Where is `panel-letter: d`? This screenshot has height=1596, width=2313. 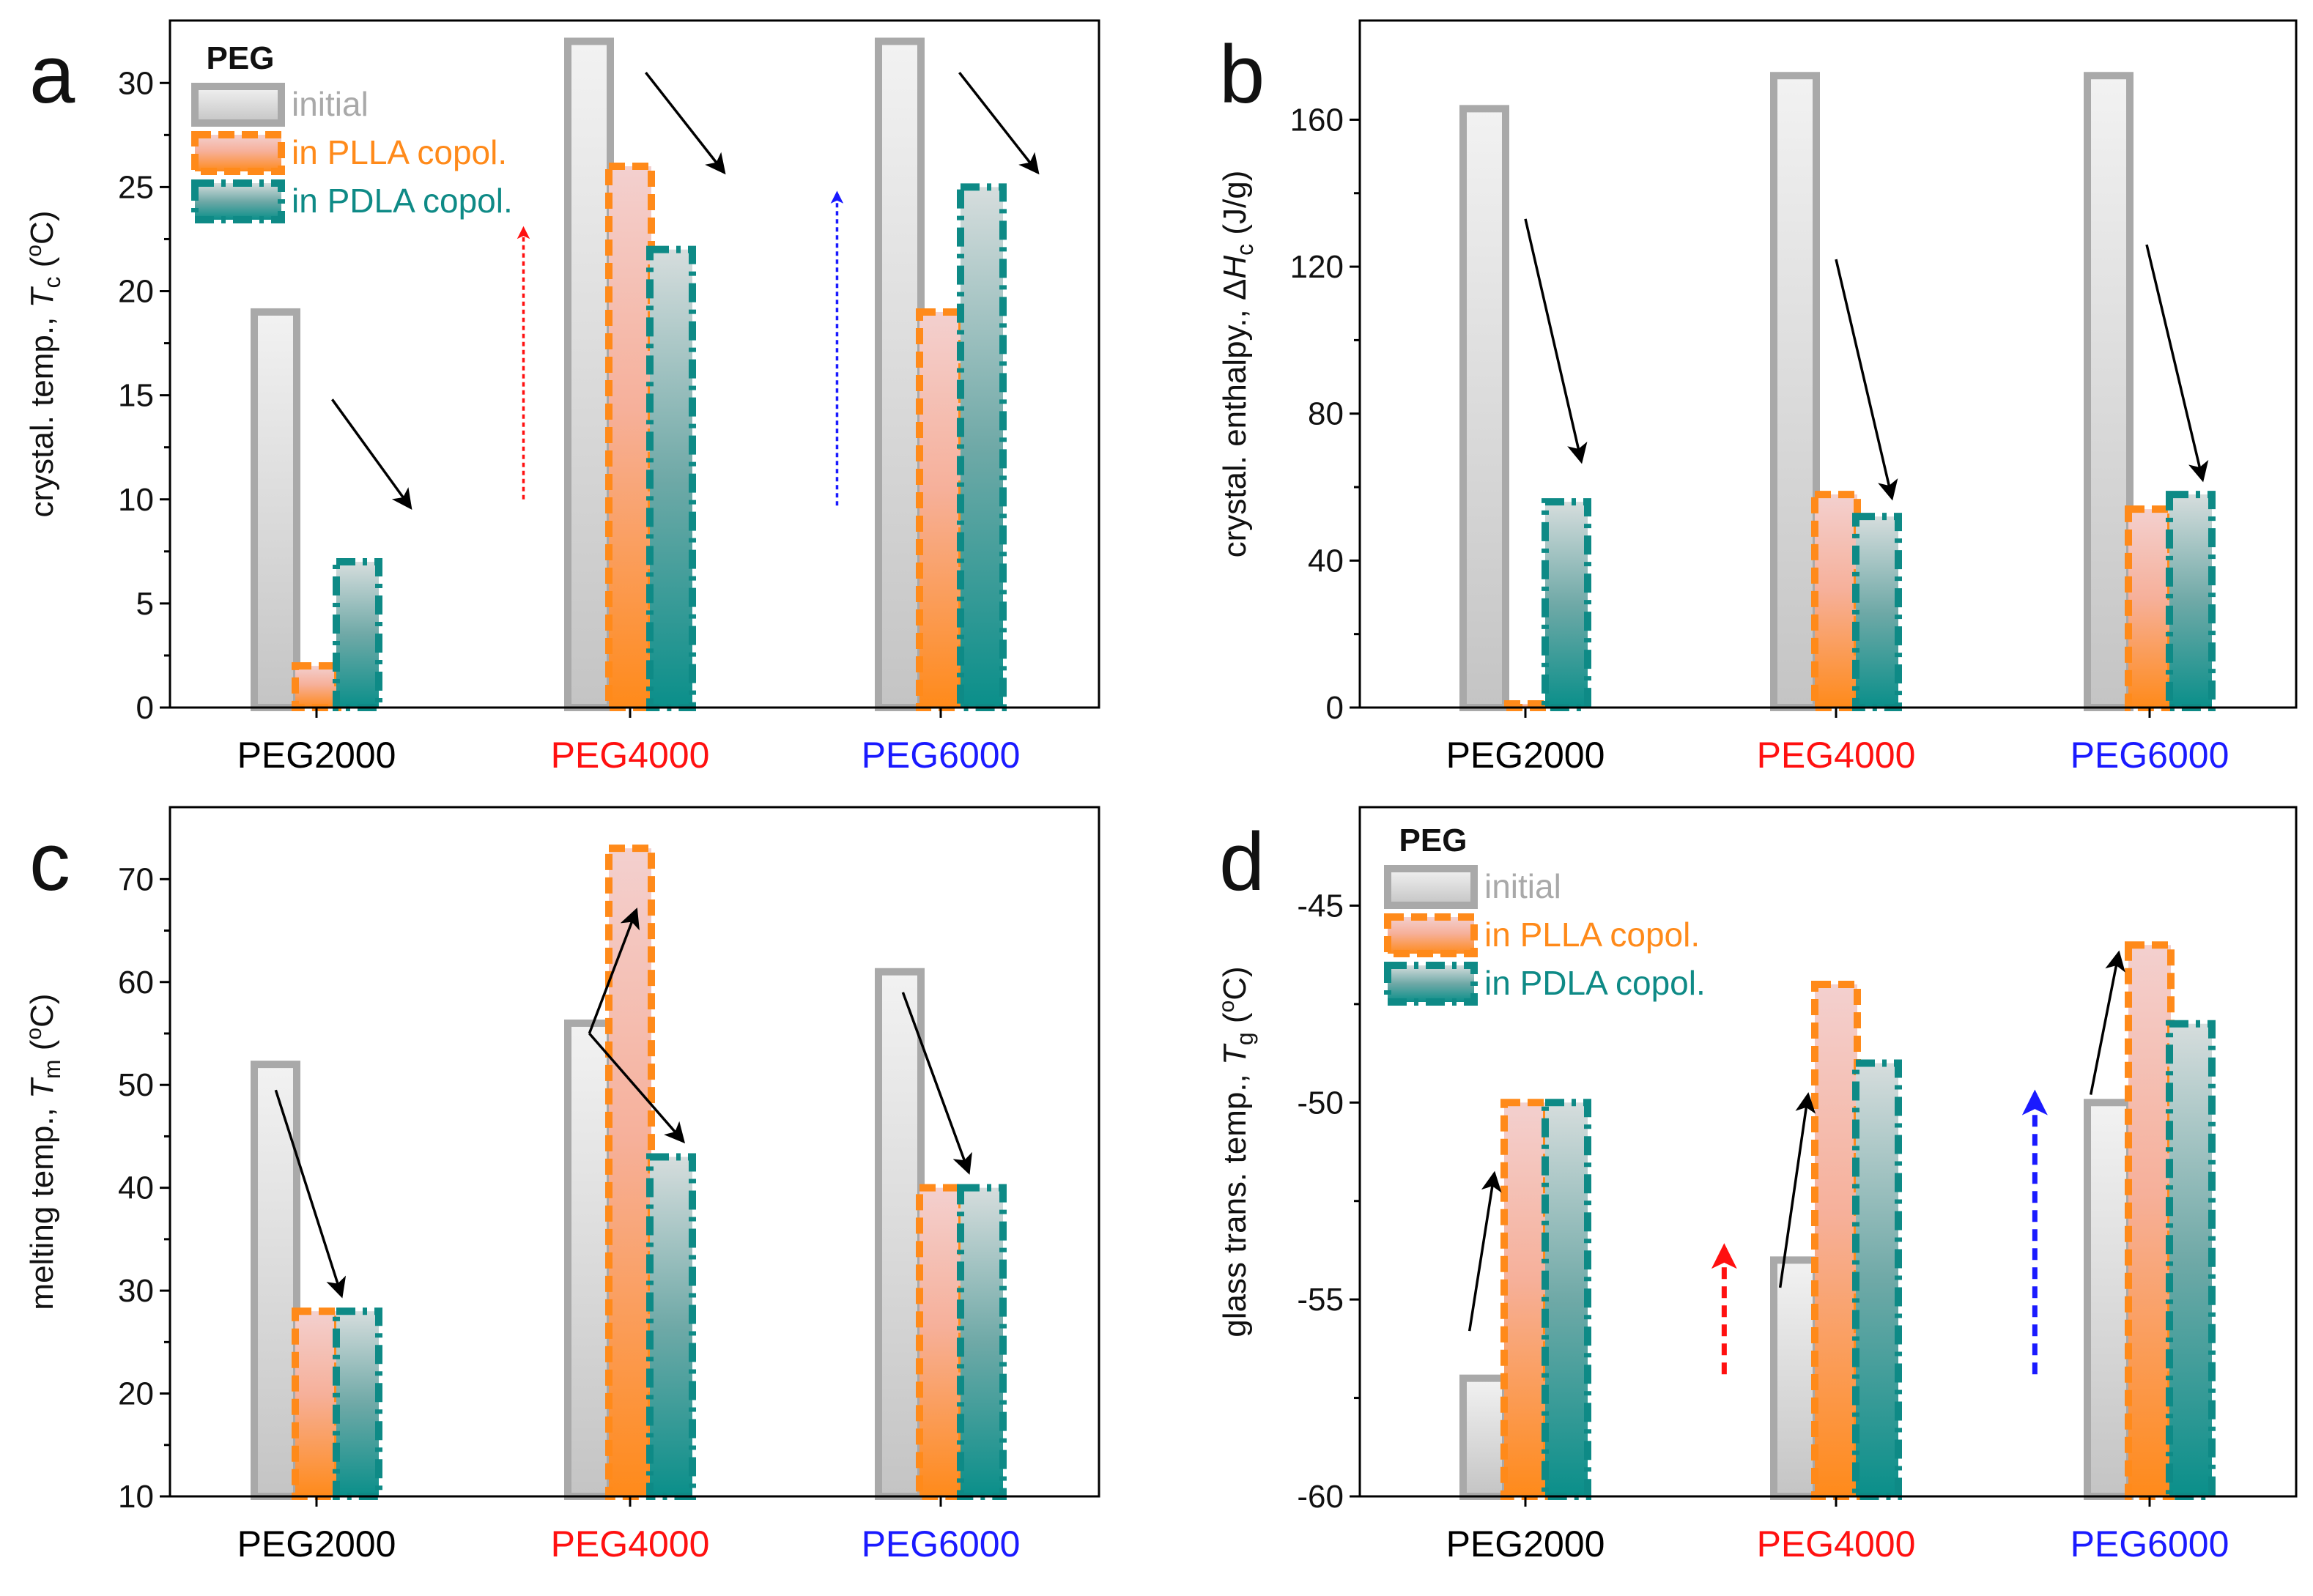
panel-letter: d is located at coordinates (1242, 862).